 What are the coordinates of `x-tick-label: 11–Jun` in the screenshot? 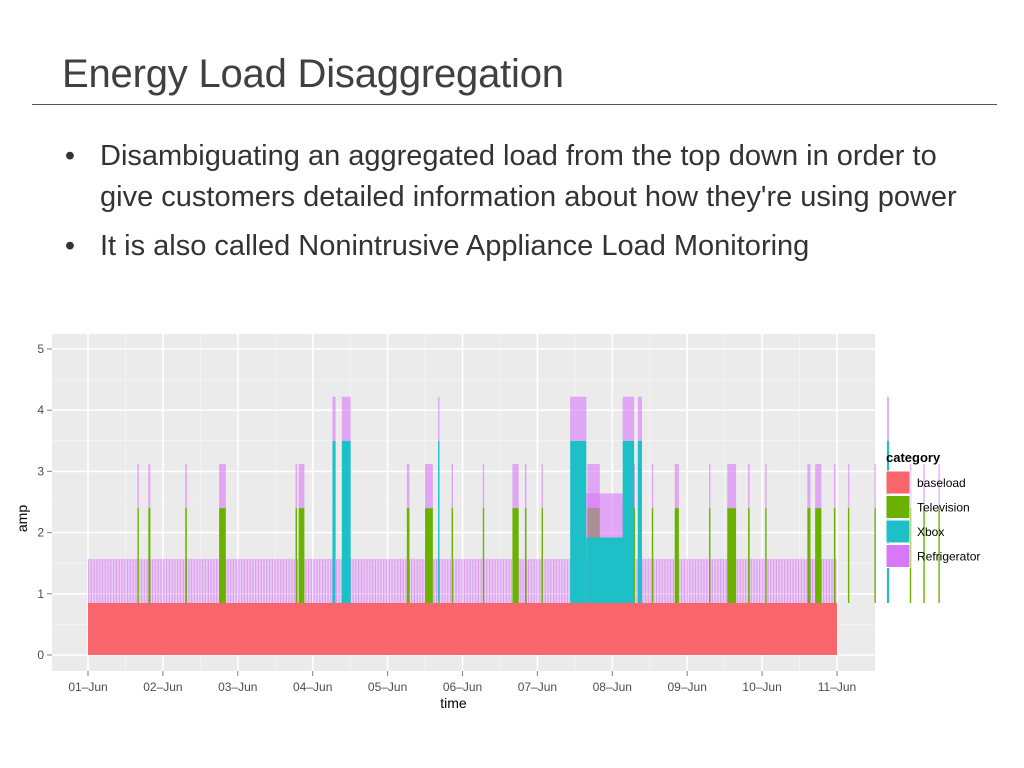 It's located at (837, 687).